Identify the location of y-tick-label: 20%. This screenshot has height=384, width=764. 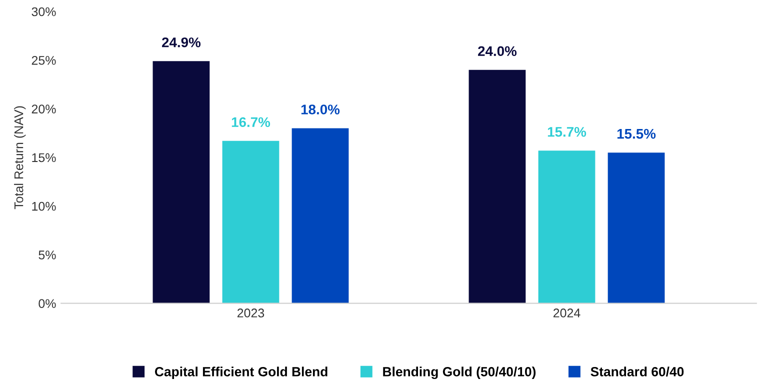
(44, 109).